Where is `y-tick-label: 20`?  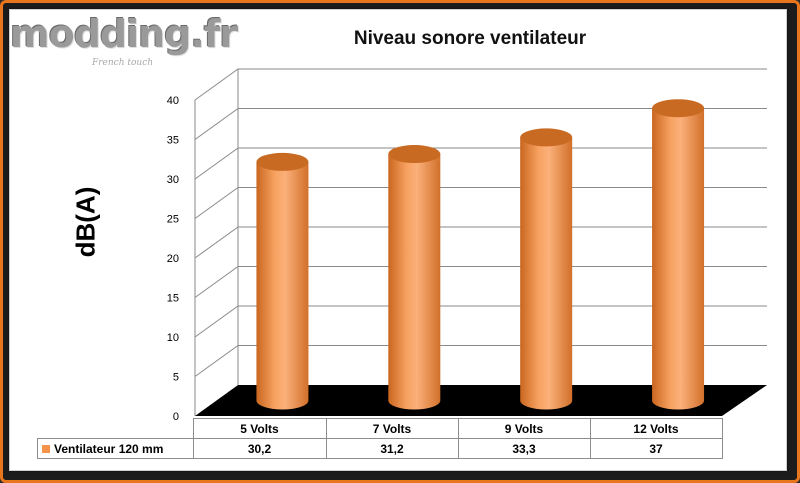
y-tick-label: 20 is located at coordinates (173, 259).